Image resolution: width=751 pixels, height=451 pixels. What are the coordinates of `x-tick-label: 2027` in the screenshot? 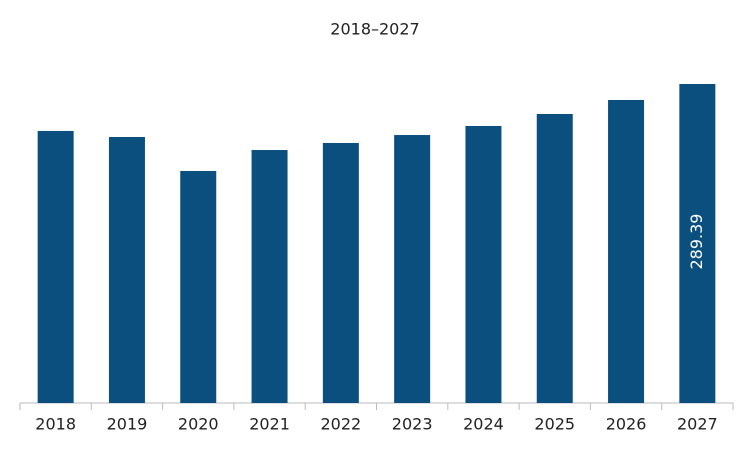 It's located at (697, 424).